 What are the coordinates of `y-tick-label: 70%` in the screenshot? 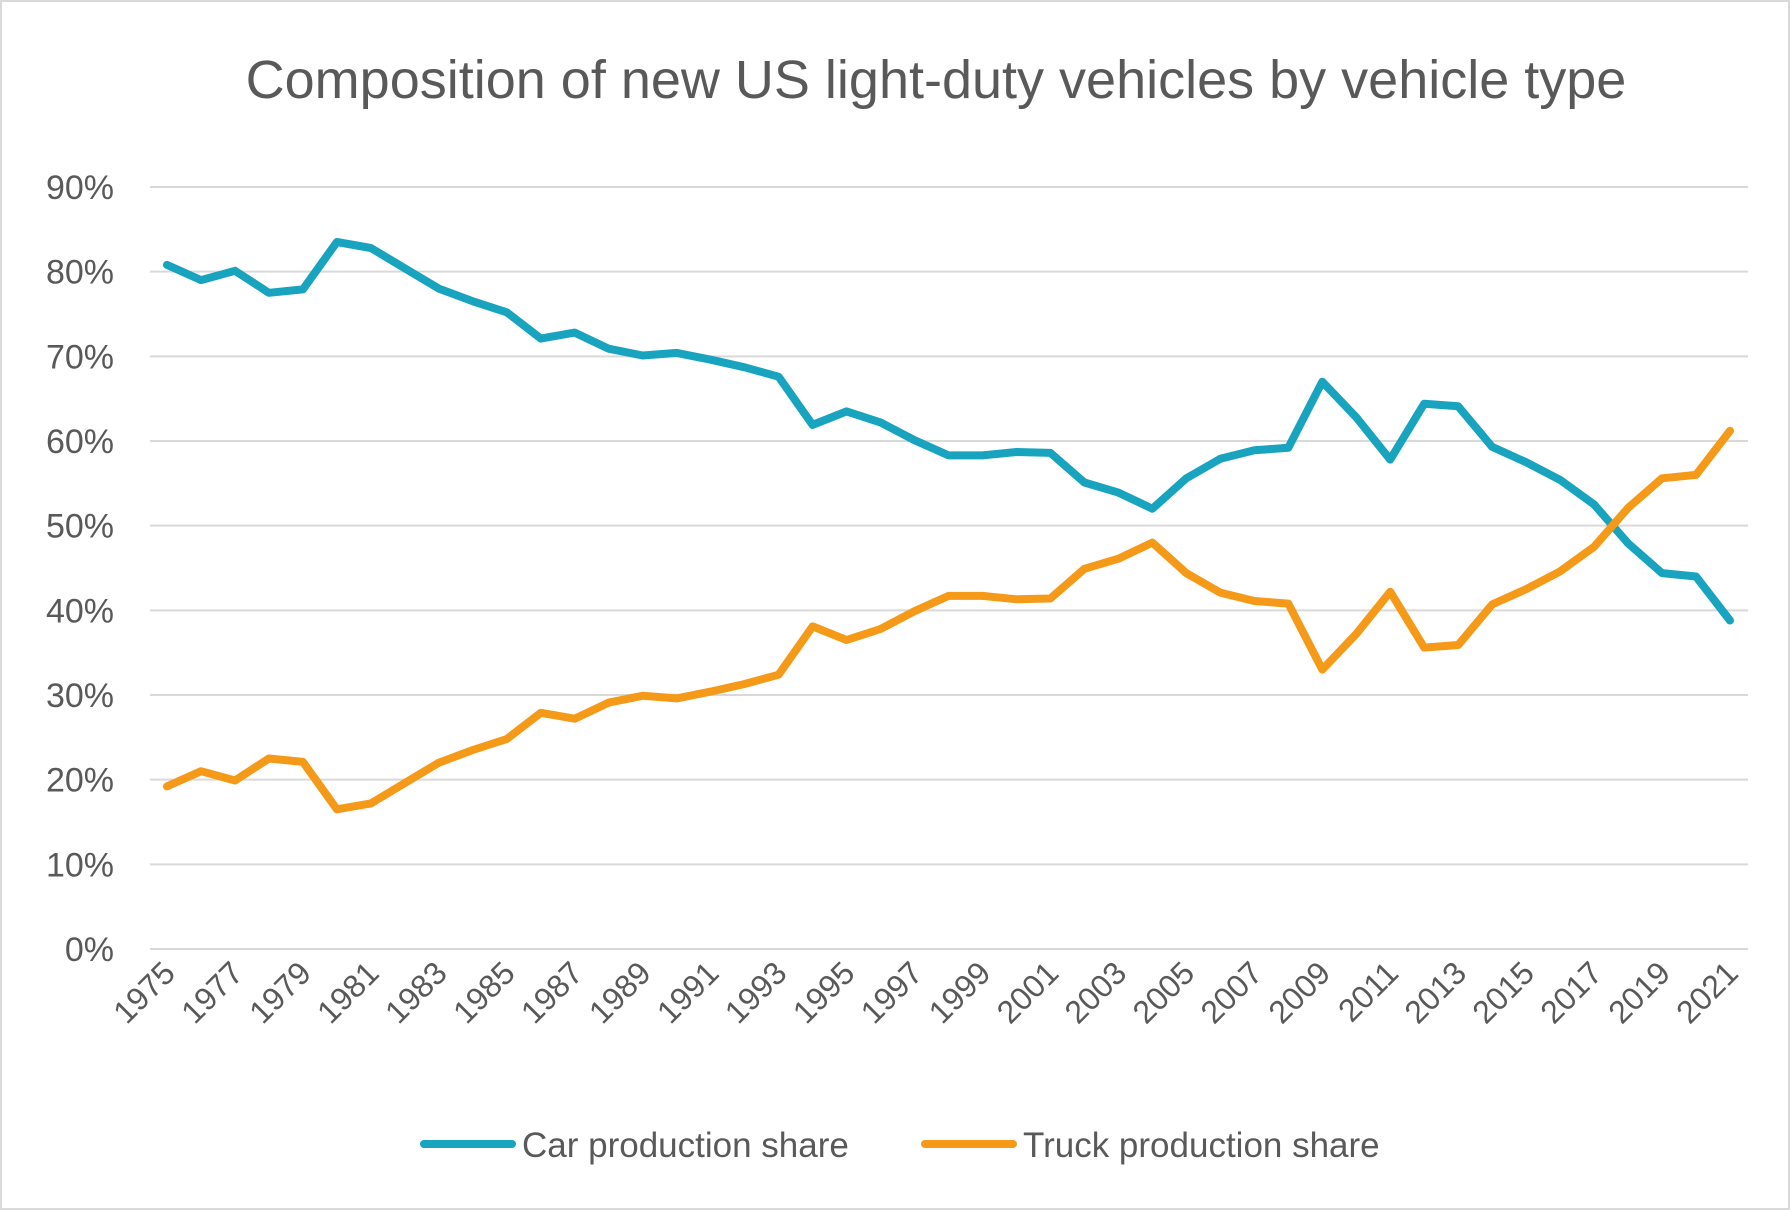 It's located at (80, 357).